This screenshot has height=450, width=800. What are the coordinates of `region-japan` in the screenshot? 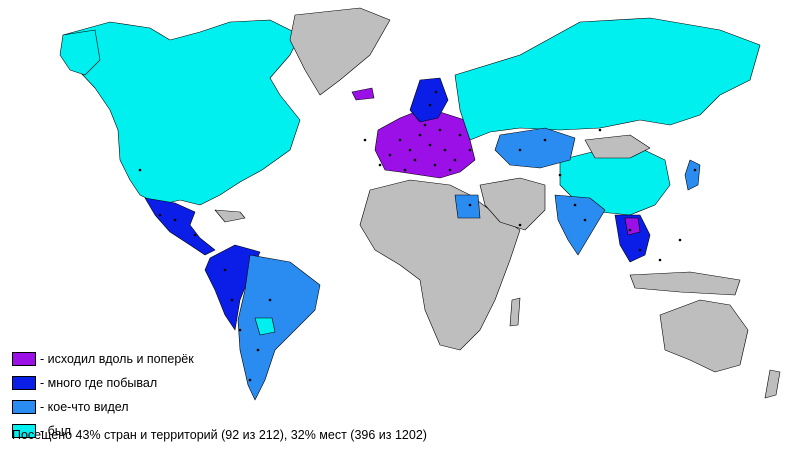 It's located at (692, 175).